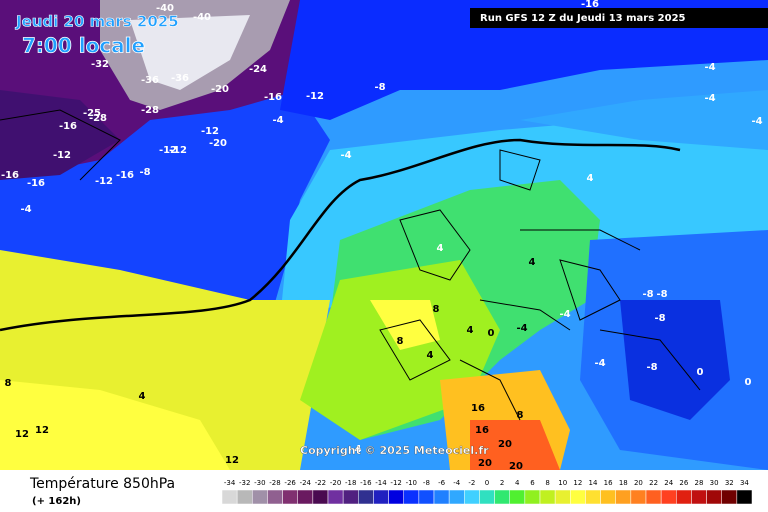  Describe the element at coordinates (335, 483) in the screenshot. I see `legend-label: -20` at that location.